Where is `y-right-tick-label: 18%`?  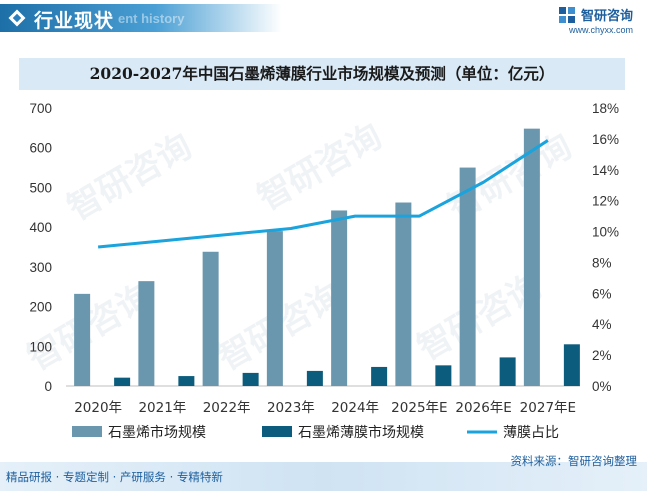
y-right-tick-label: 18% is located at coordinates (605, 108).